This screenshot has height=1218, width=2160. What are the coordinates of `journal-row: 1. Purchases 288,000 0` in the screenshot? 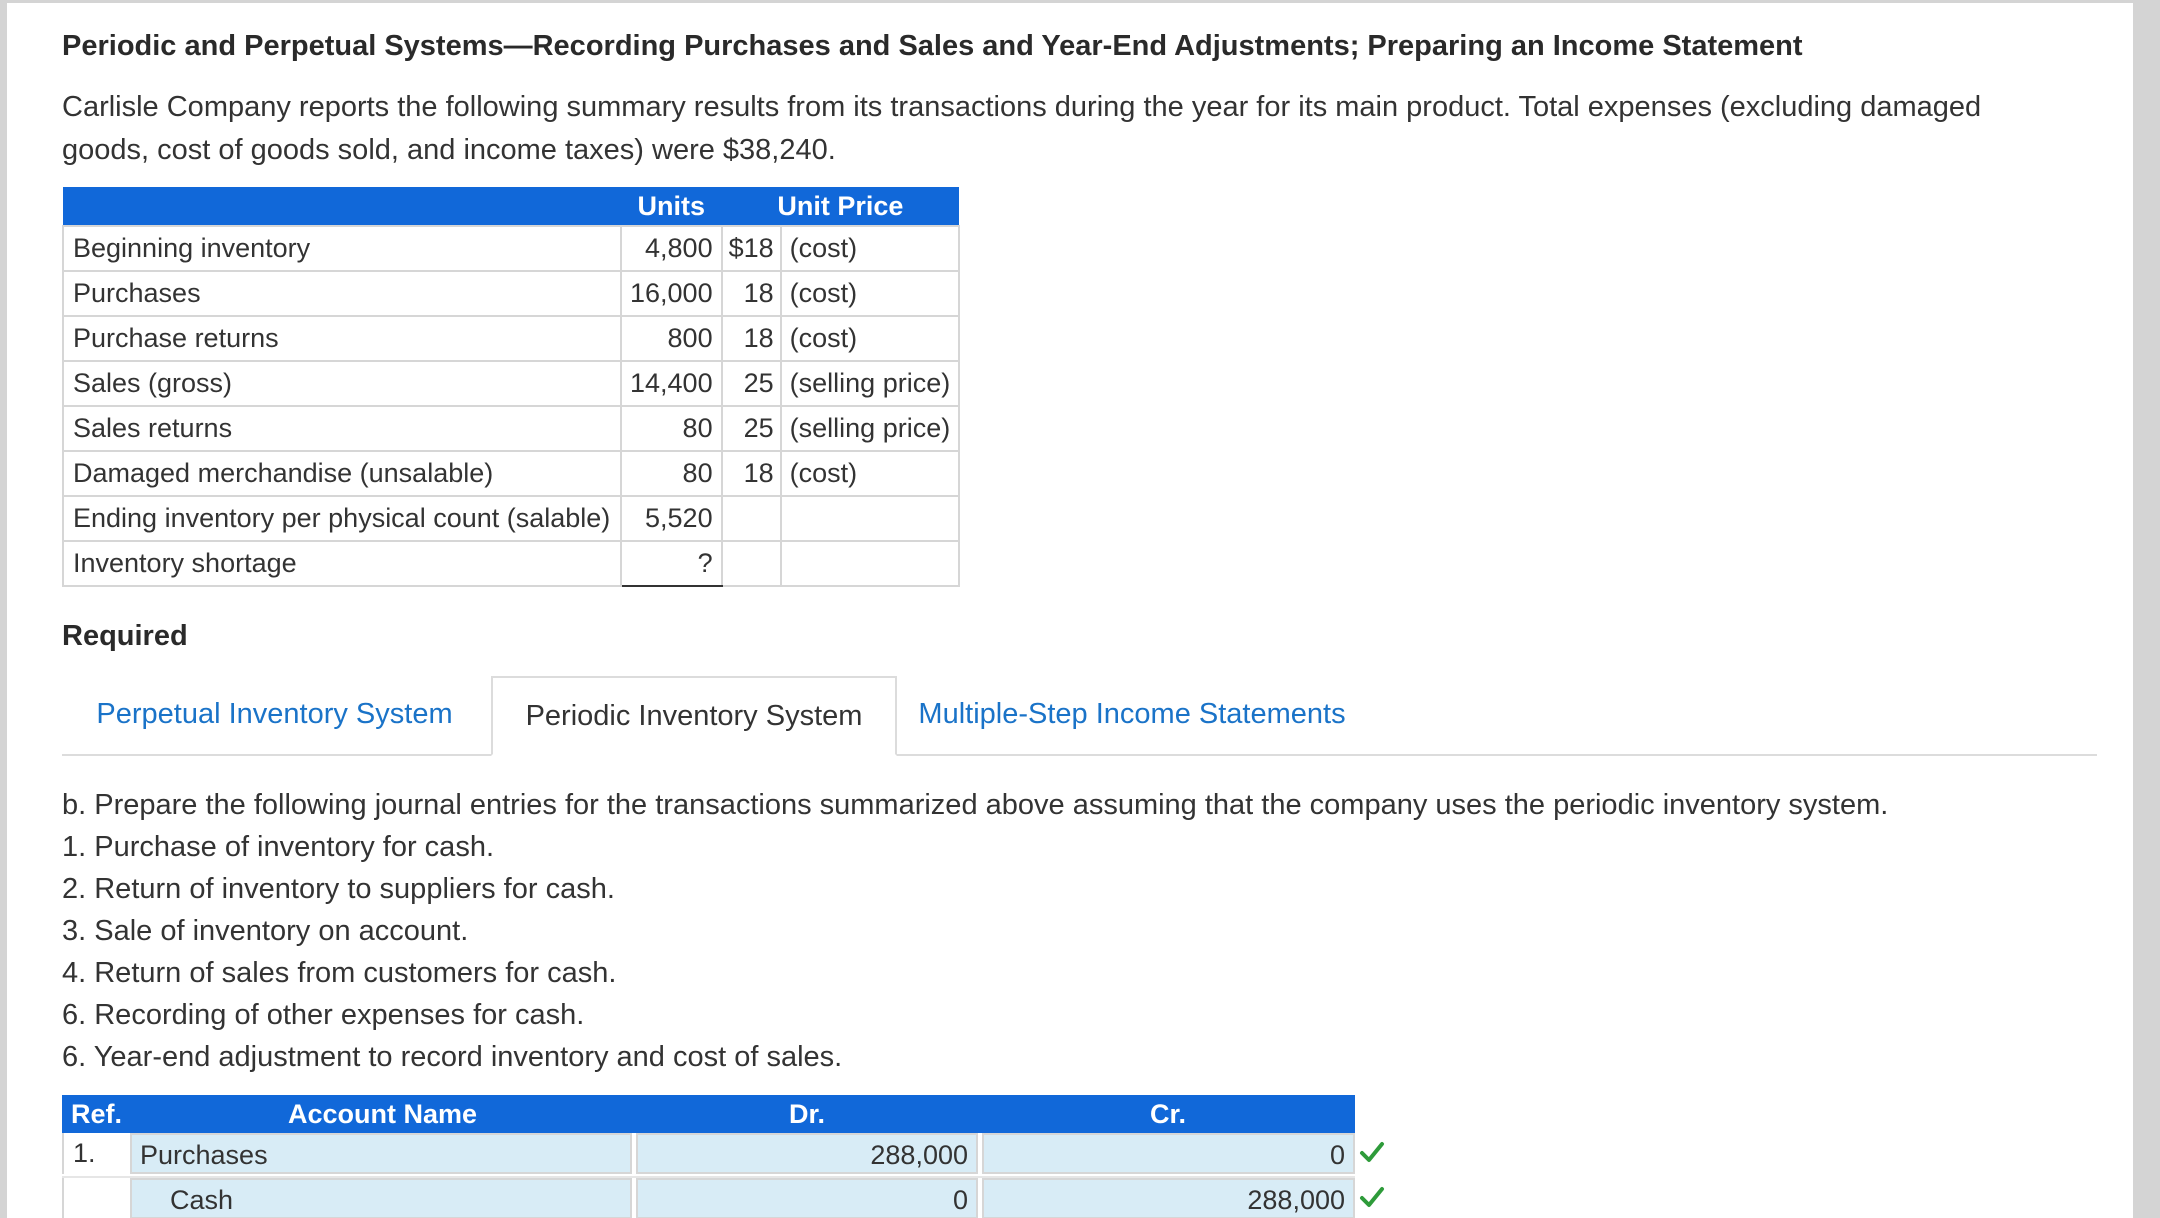 It's located at (723, 1155).